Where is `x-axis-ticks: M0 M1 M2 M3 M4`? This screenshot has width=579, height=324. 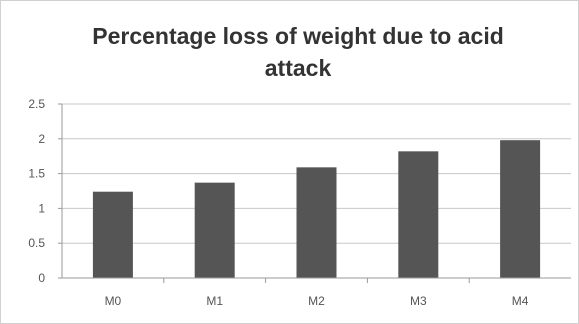
x-axis-ticks: M0 M1 M2 M3 M4 is located at coordinates (317, 293).